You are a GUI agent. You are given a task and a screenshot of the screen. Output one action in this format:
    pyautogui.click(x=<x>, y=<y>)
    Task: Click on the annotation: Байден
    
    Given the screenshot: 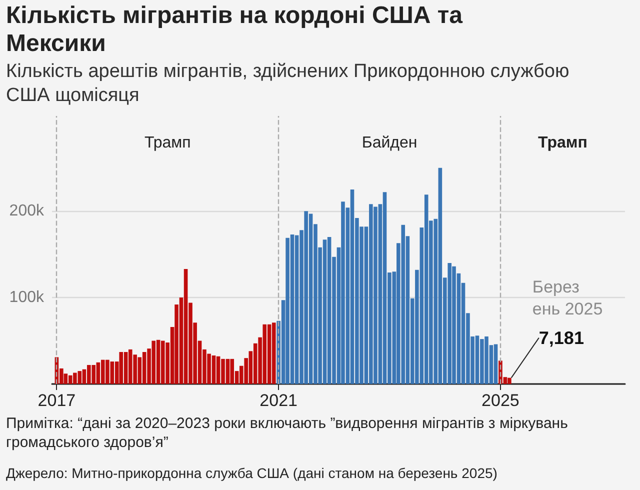 What is the action you would take?
    pyautogui.click(x=390, y=143)
    